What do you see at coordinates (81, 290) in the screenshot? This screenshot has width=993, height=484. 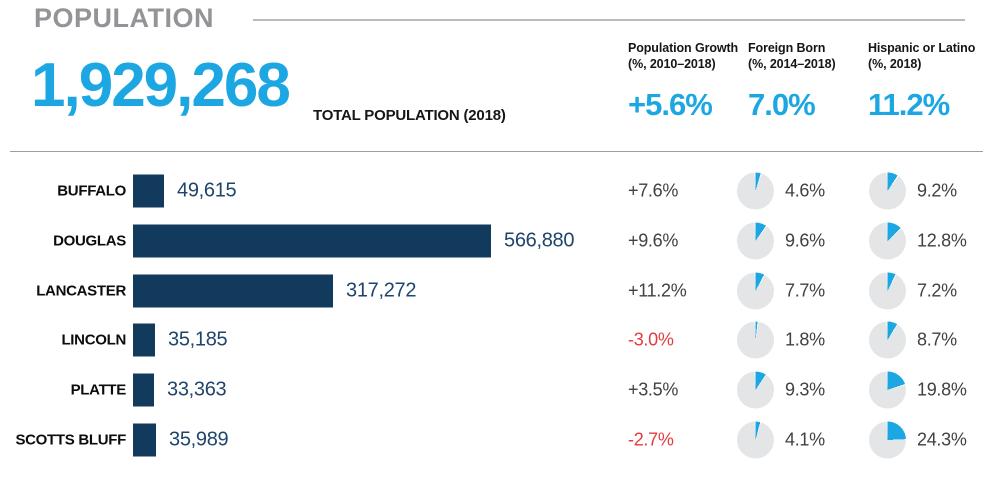 I see `county-label: LANCASTER` at bounding box center [81, 290].